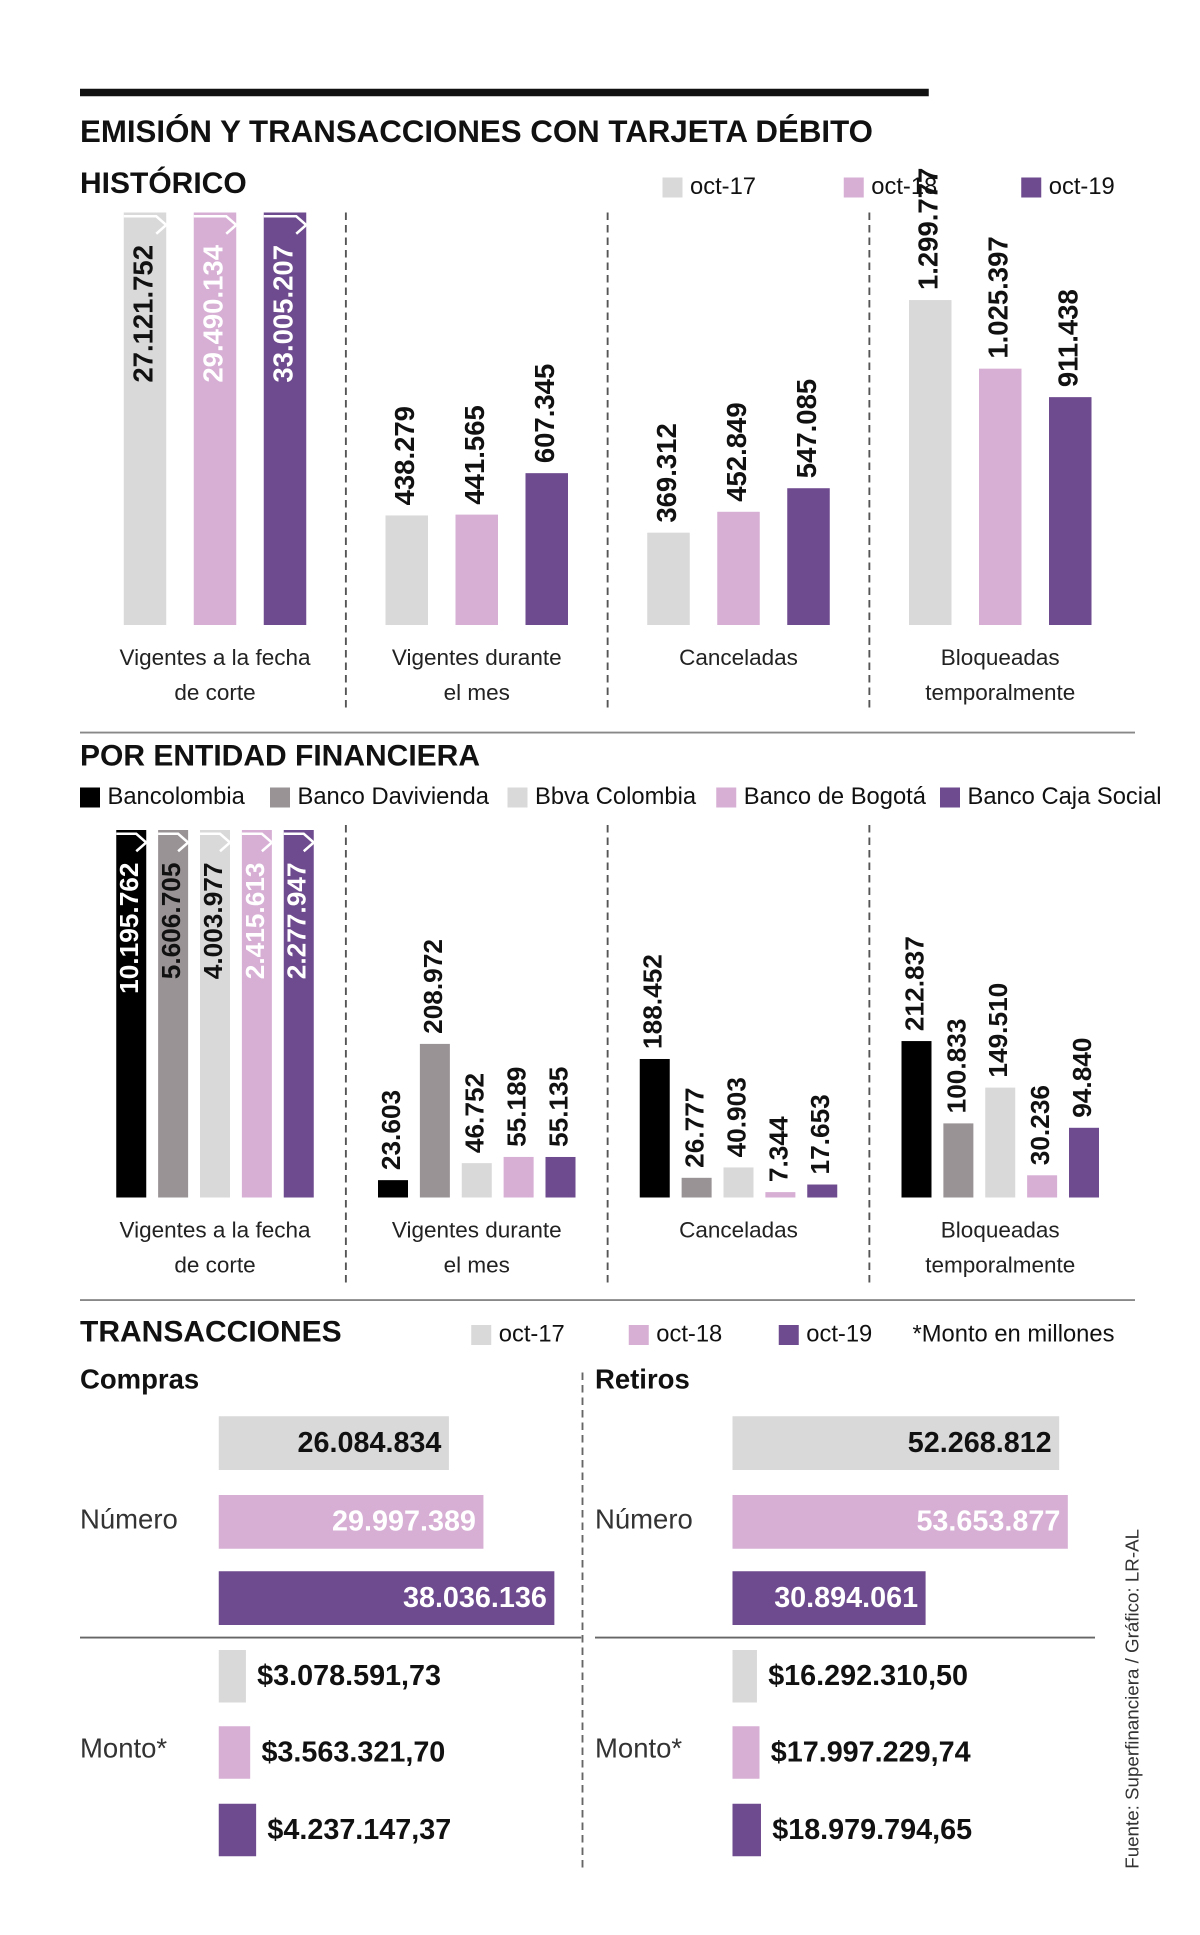 This screenshot has width=1200, height=1935. Describe the element at coordinates (394, 796) in the screenshot. I see `legend-label: Banco Davivienda` at that location.